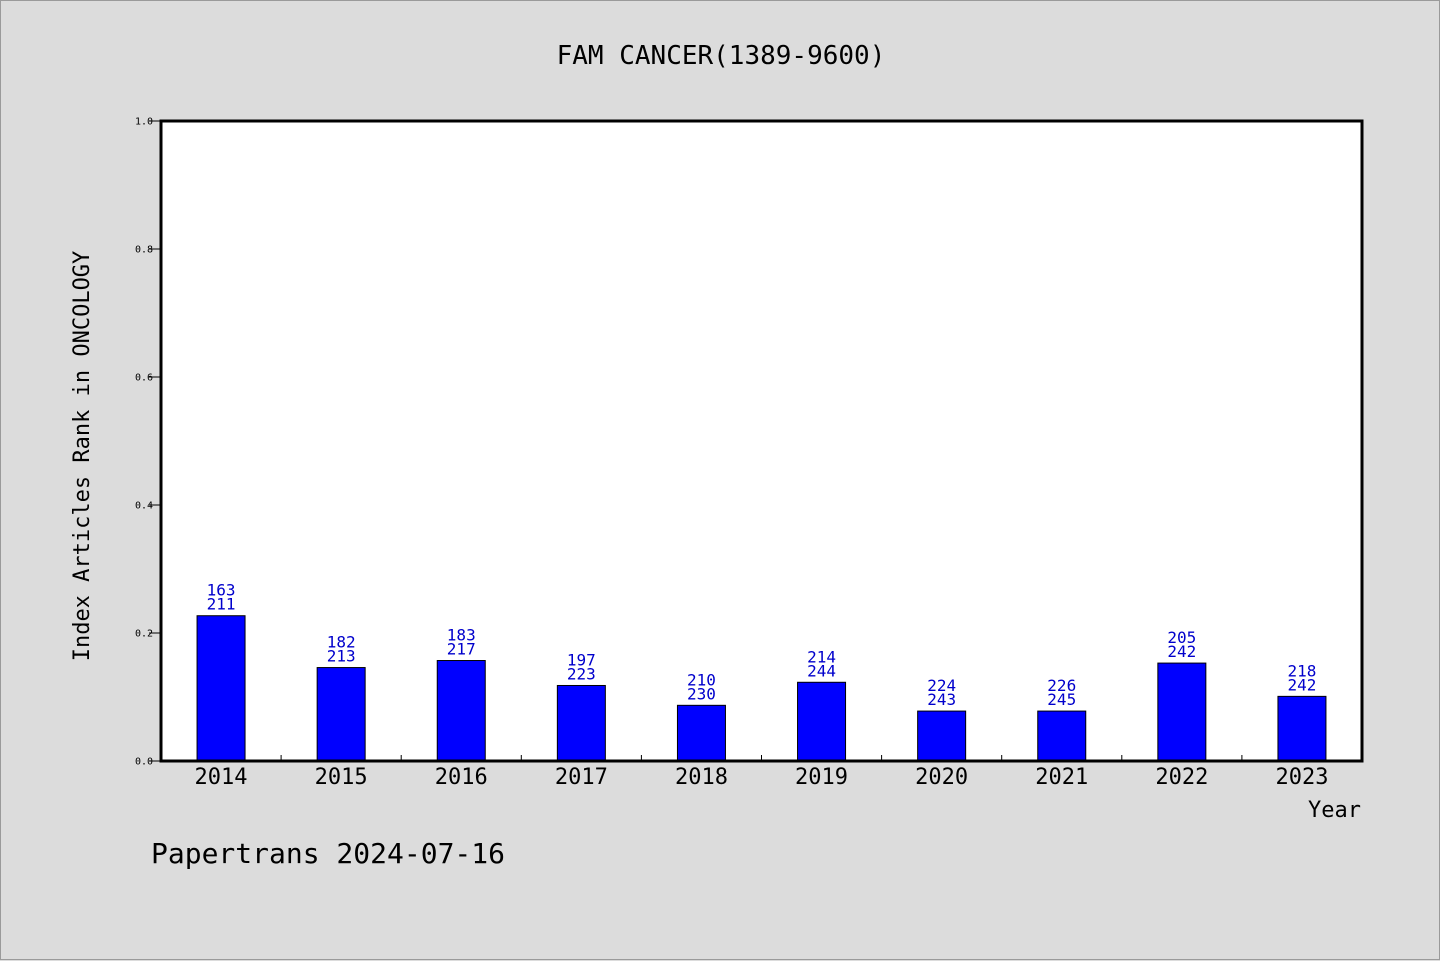  I want to click on x-tick-label: 2020, so click(941, 777).